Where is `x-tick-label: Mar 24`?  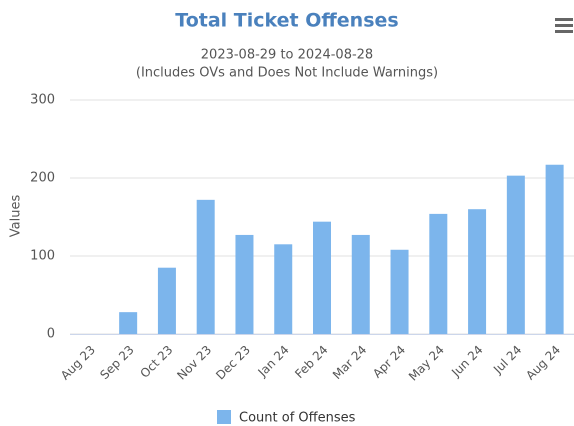 x-tick-label: Mar 24 is located at coordinates (349, 362).